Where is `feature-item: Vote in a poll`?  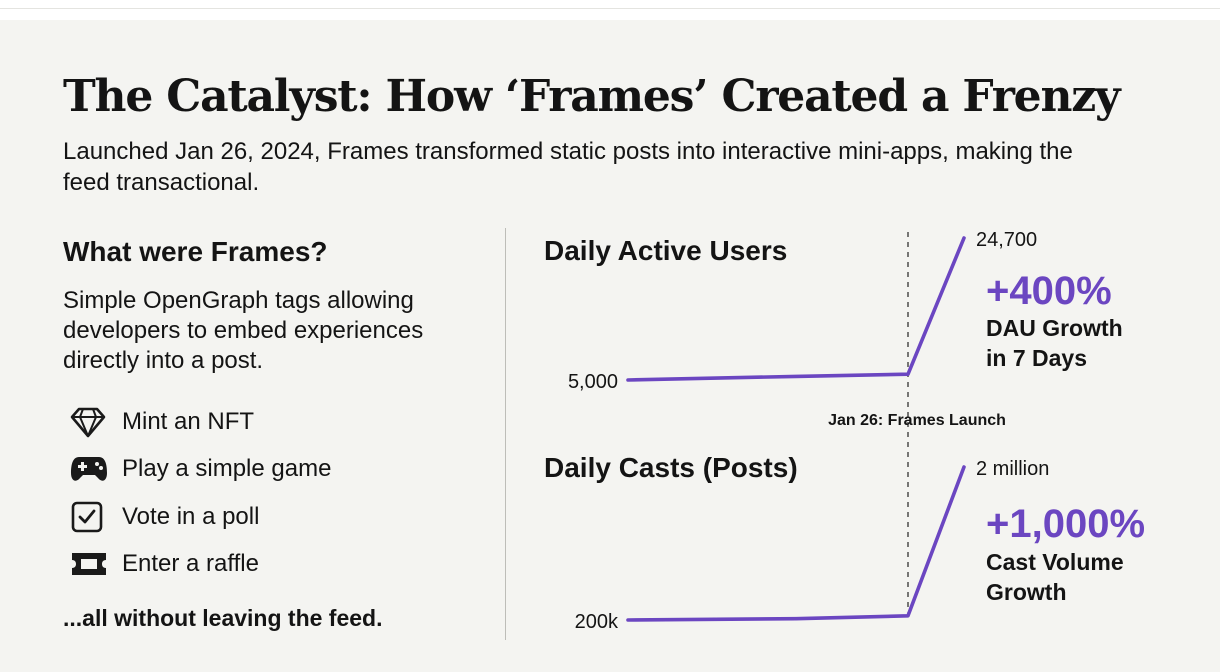 feature-item: Vote in a poll is located at coordinates (200, 517).